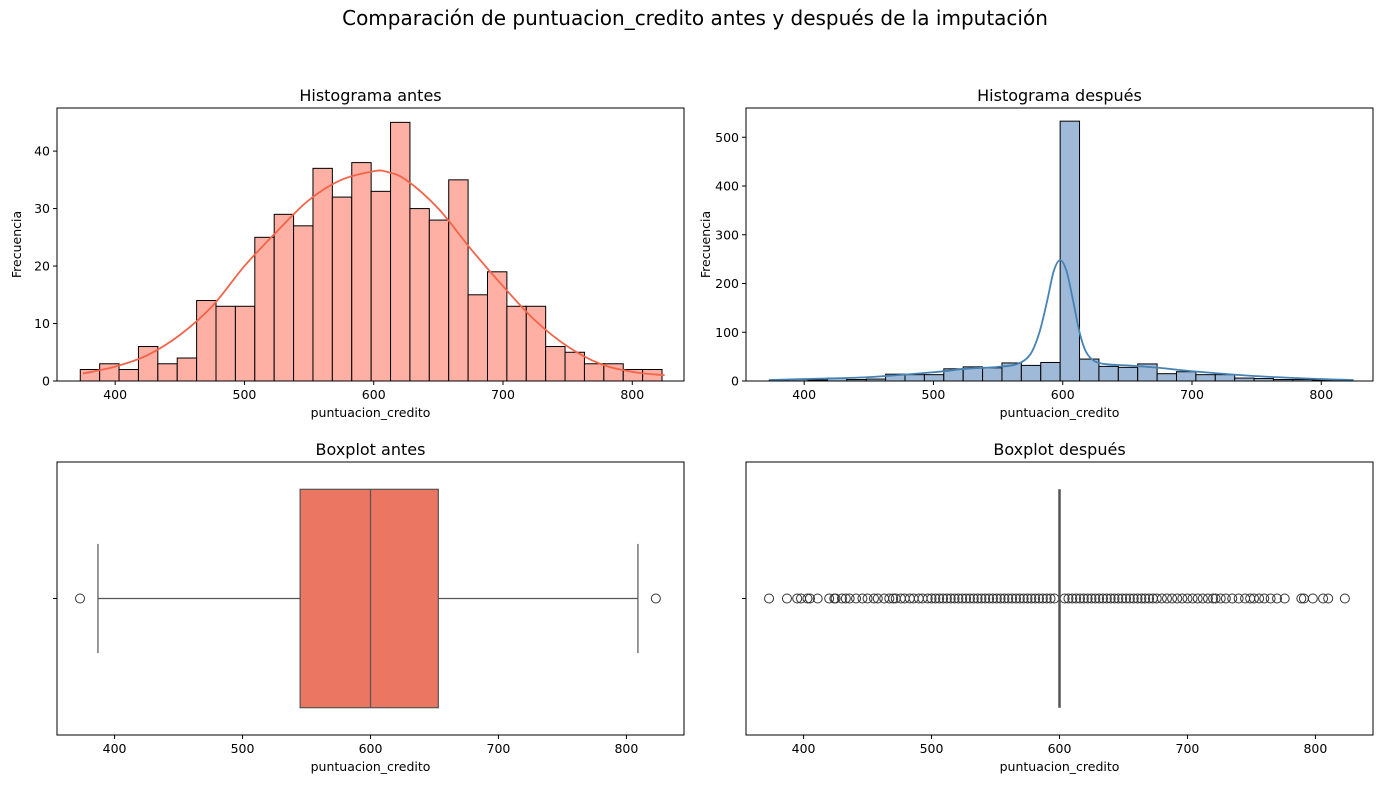 This screenshot has height=788, width=1390. I want to click on hist_antes-ytick-label: 0, so click(46, 381).